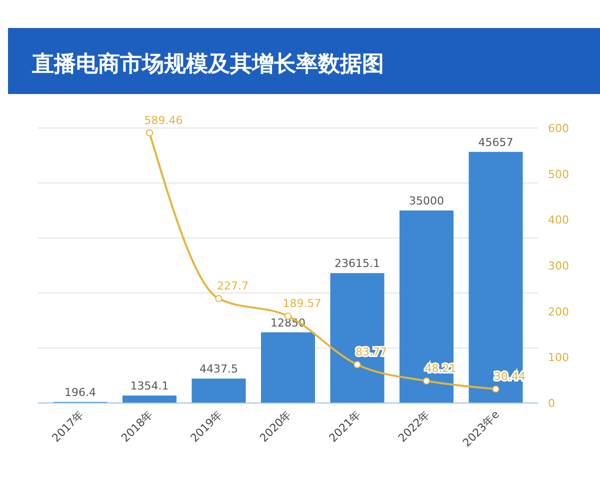 This screenshot has width=600, height=480. Describe the element at coordinates (551, 403) in the screenshot. I see `y2-tick-label: 0` at that location.